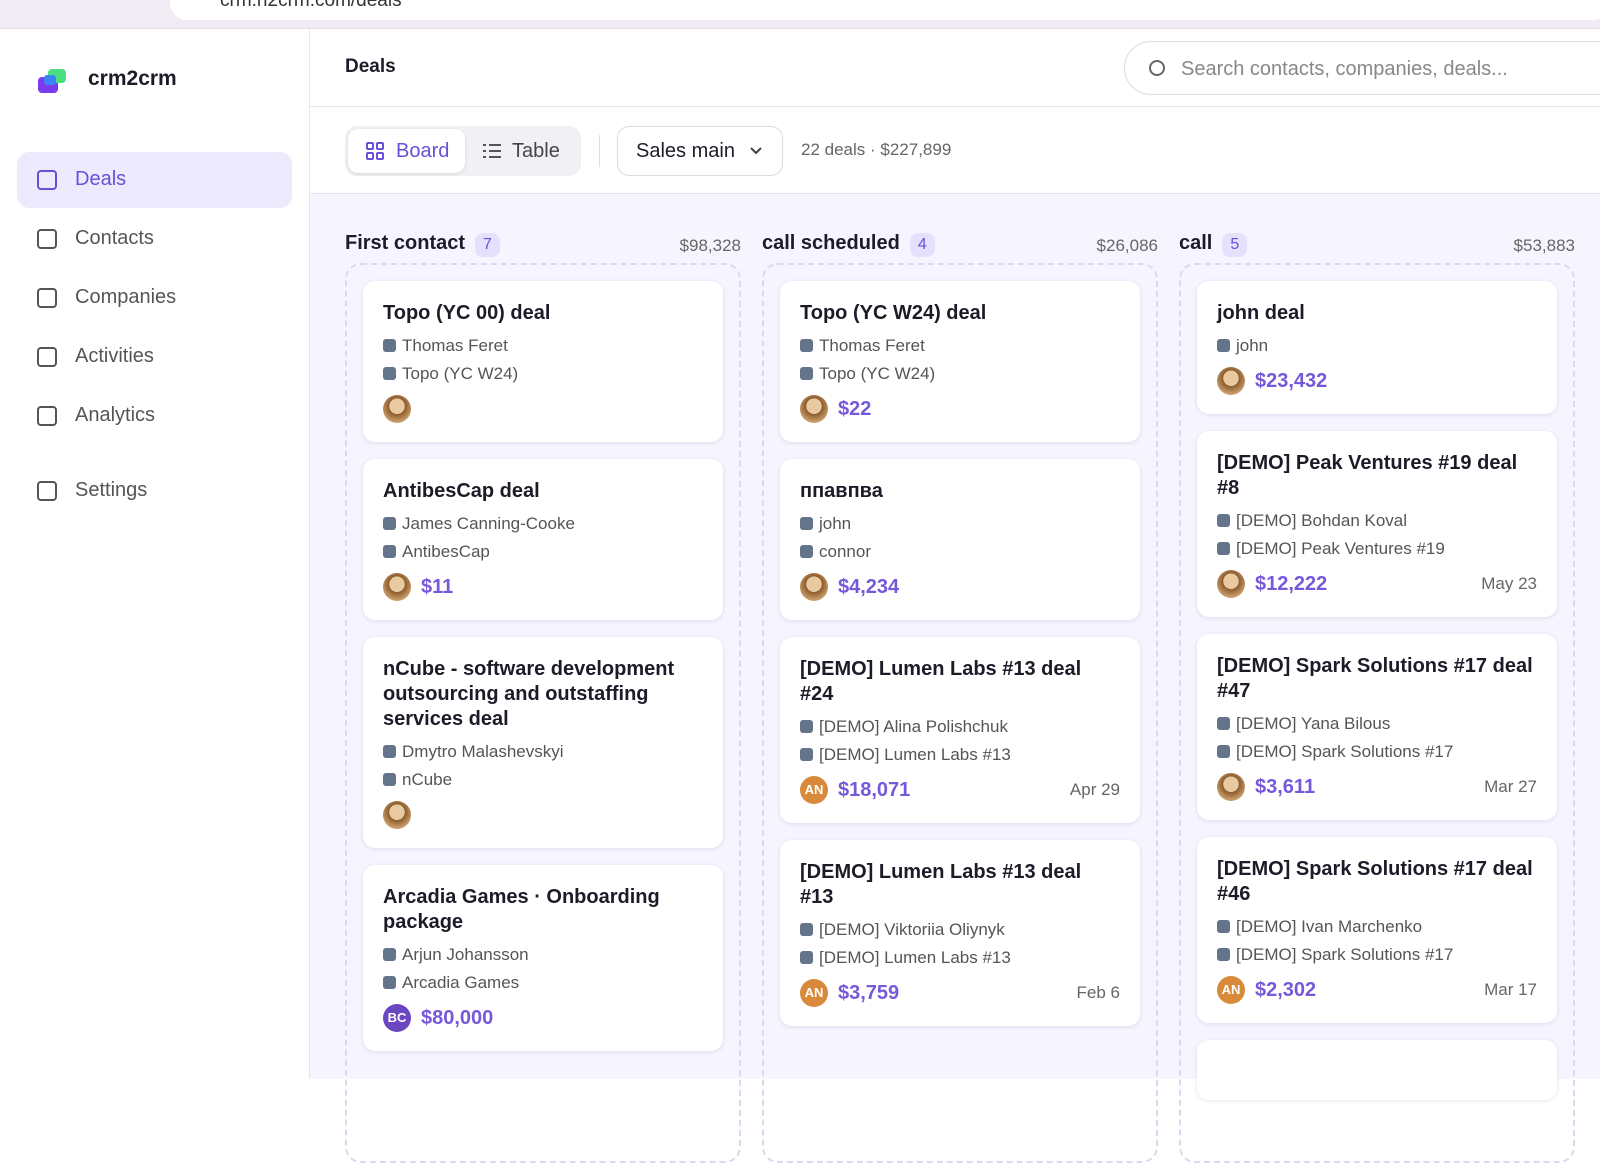 The width and height of the screenshot is (1600, 1163). Describe the element at coordinates (1261, 313) in the screenshot. I see `deal-title: john deal` at that location.